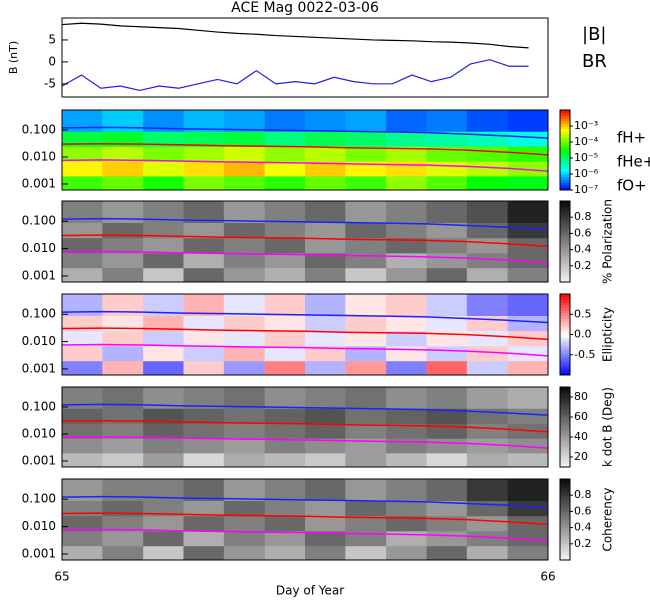  What do you see at coordinates (39, 157) in the screenshot?
I see `y-tick-label: 0.010` at bounding box center [39, 157].